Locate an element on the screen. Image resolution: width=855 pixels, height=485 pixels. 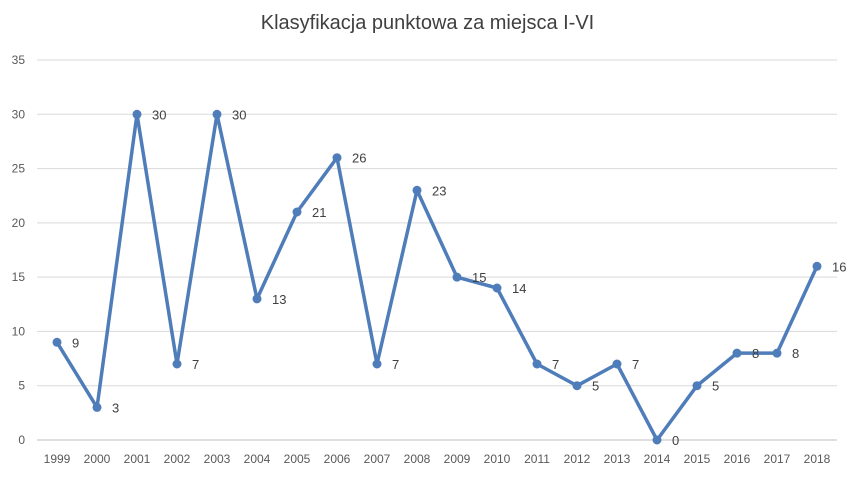
x-tick-label: 2000 is located at coordinates (97, 459).